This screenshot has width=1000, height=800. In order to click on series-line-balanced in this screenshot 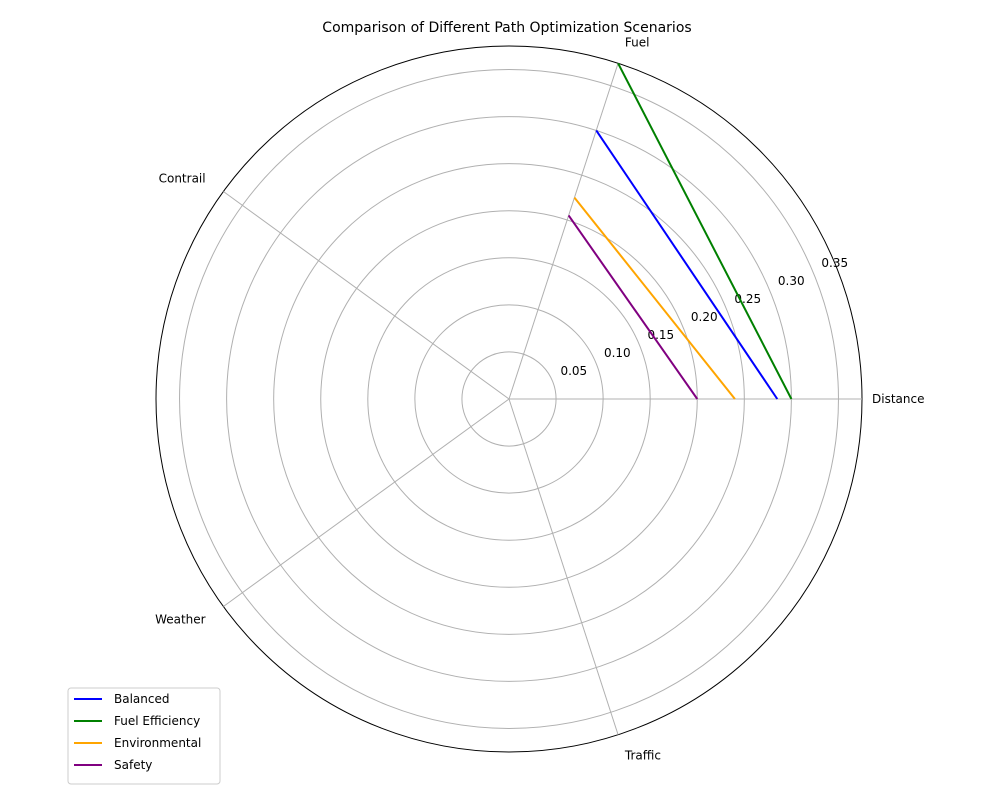, I will do `click(687, 264)`.